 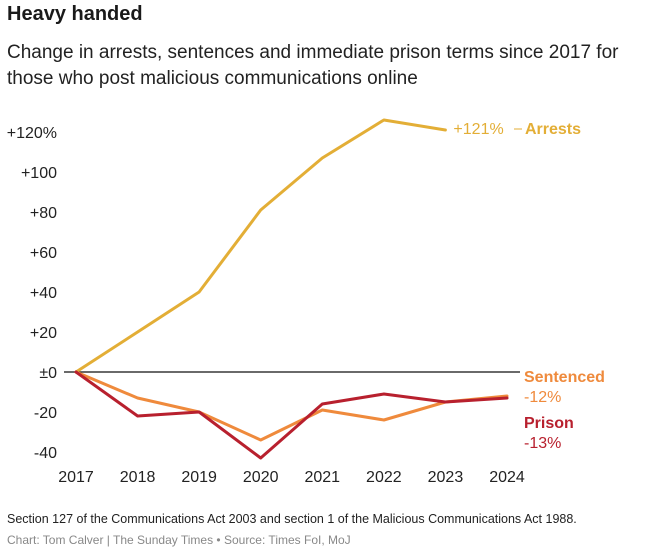 I want to click on series-end-label-arrests: +121%, so click(x=478, y=129).